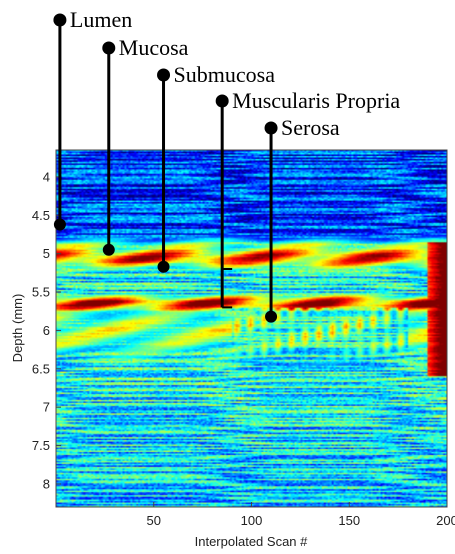  I want to click on x-axis-label: Interpolated Scan #, so click(252, 541).